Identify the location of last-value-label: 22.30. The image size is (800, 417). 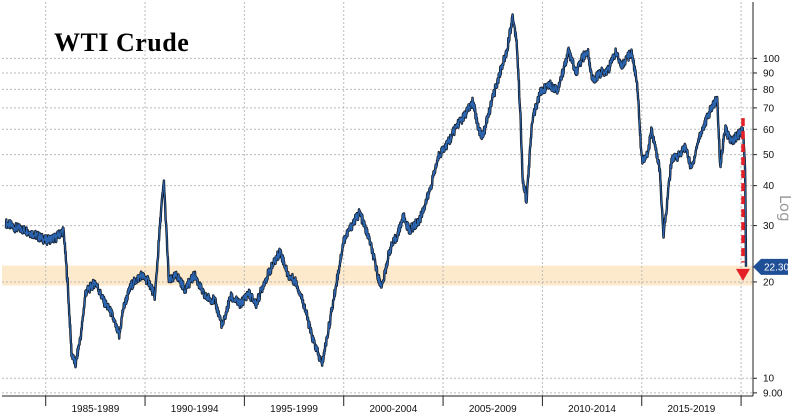
(776, 267).